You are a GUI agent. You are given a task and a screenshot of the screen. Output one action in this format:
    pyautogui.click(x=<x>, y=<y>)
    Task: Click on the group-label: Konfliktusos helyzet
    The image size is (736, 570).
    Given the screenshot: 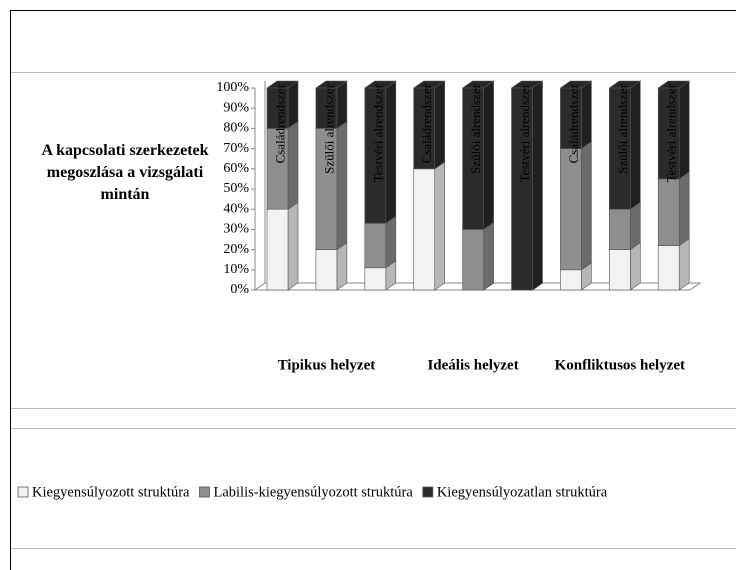 What is the action you would take?
    pyautogui.click(x=620, y=365)
    